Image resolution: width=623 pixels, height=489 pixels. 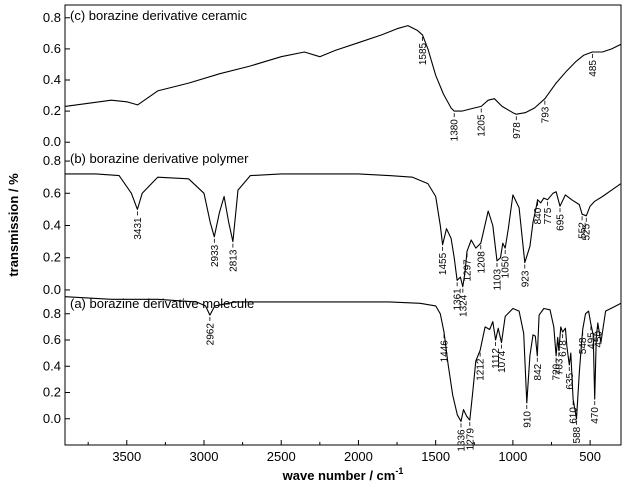 What do you see at coordinates (548, 215) in the screenshot?
I see `peak-label-775: 775` at bounding box center [548, 215].